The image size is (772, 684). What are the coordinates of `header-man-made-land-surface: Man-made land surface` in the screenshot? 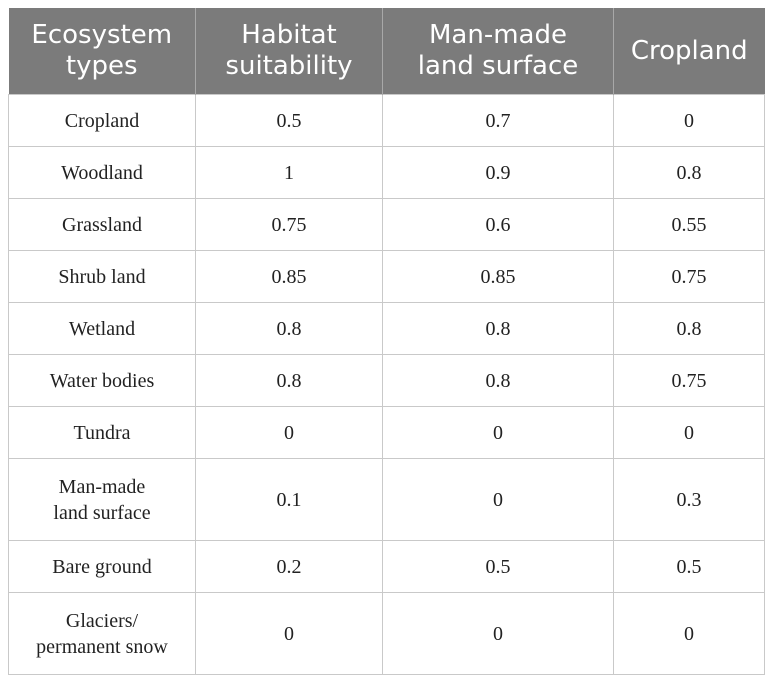 It's located at (498, 51).